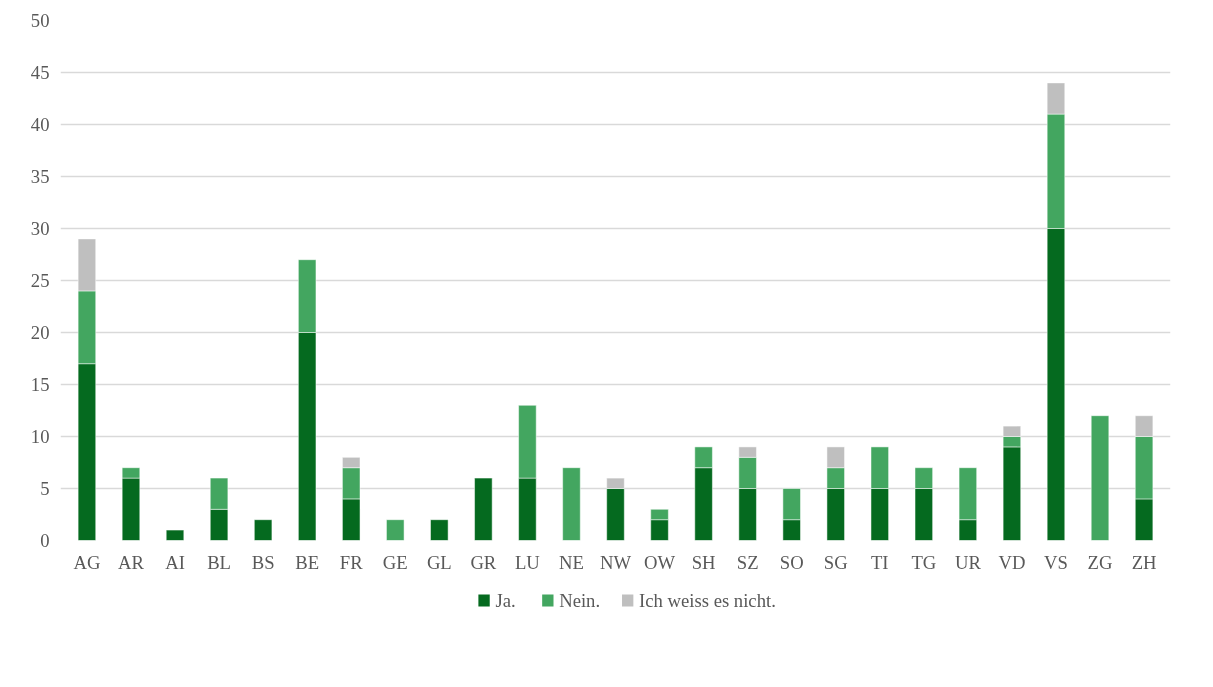  I want to click on y-tick-label: 40, so click(40, 124).